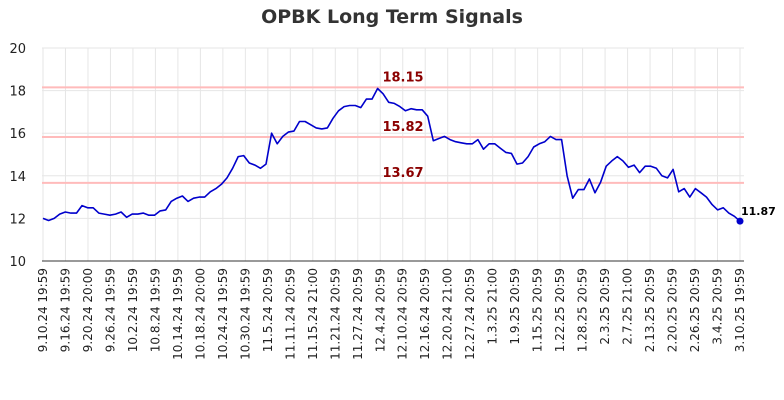 This screenshot has height=400, width=784. Describe the element at coordinates (290, 314) in the screenshot. I see `x-tick-label: 11.11.24 20:59` at that location.